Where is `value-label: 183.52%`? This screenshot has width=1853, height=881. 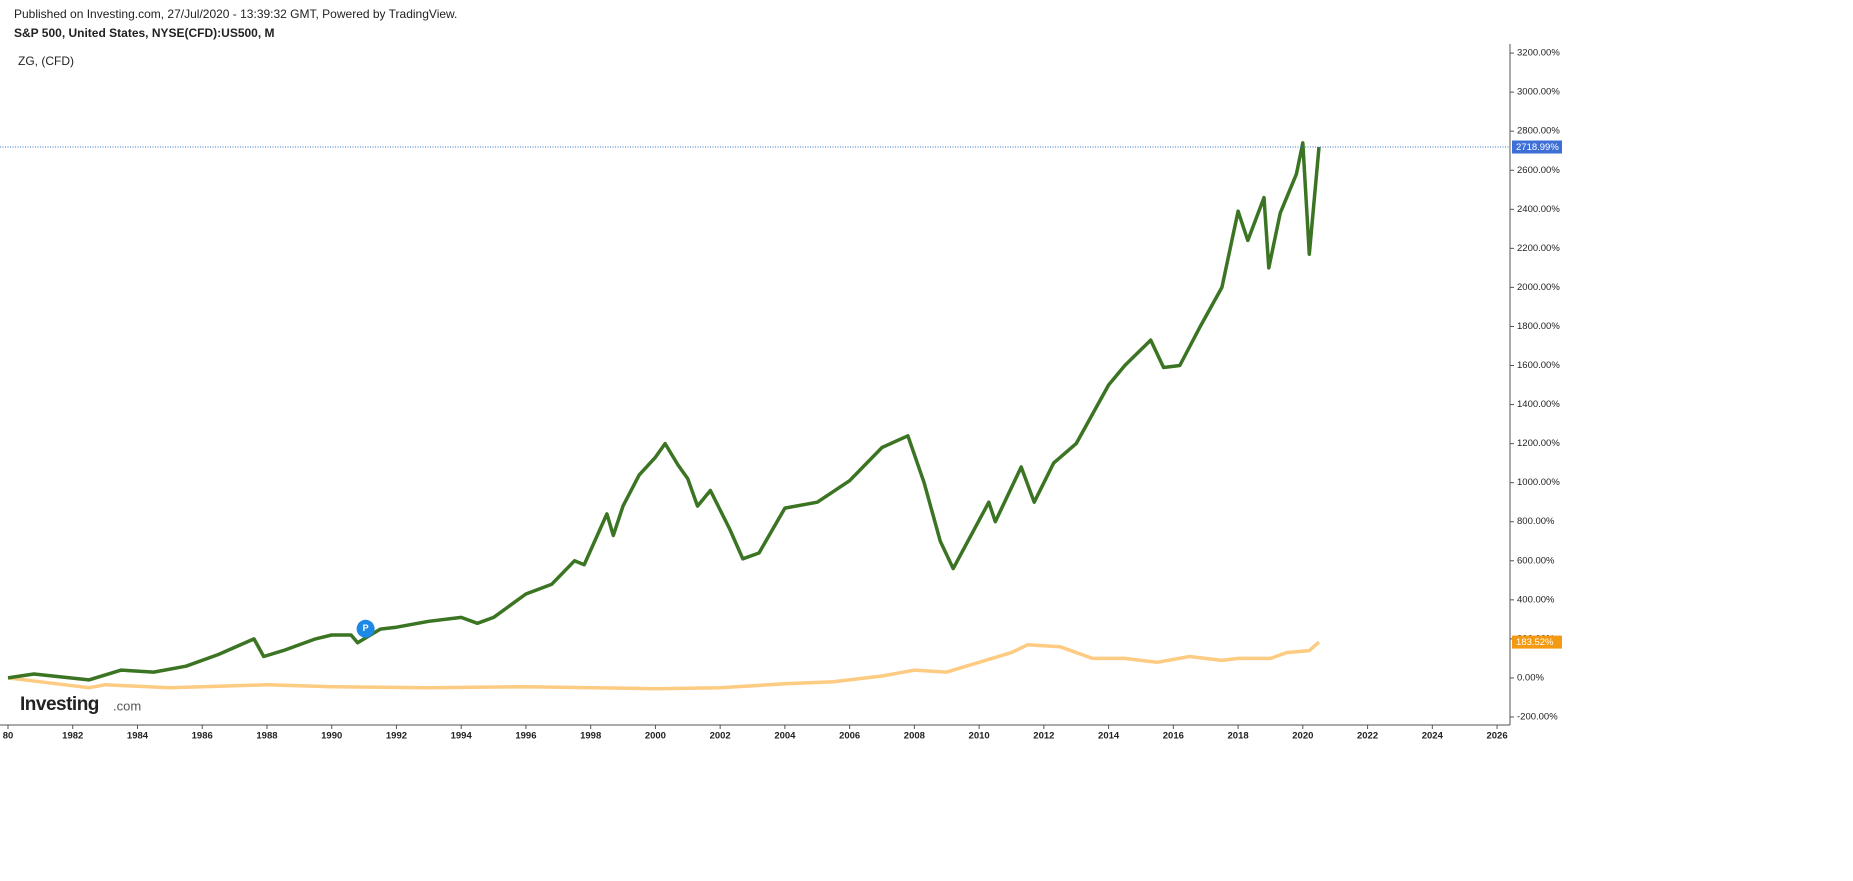 value-label: 183.52% is located at coordinates (1535, 642).